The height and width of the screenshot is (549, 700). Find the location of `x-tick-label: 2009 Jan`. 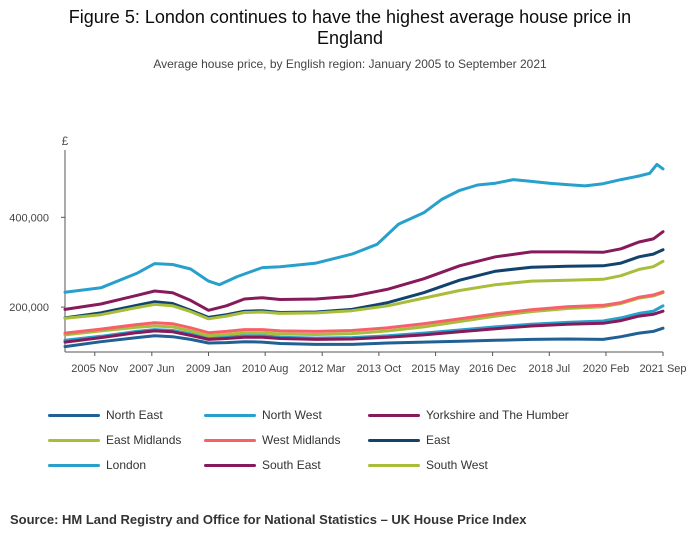

x-tick-label: 2009 Jan is located at coordinates (208, 369).